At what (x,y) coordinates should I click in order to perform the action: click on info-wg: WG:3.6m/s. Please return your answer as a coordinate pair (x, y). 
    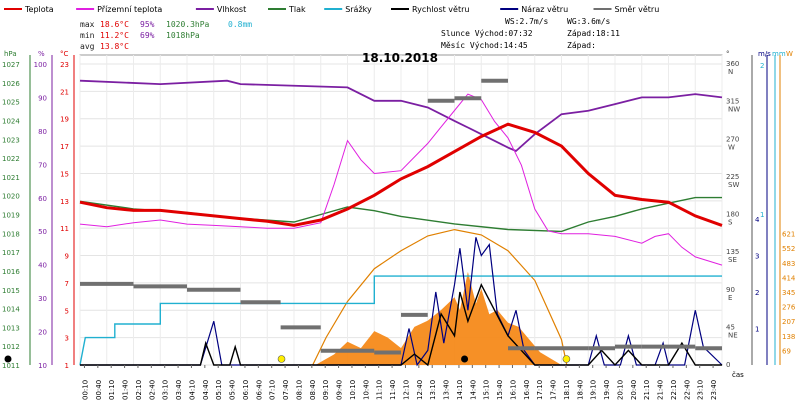
    Looking at the image, I should click on (589, 21).